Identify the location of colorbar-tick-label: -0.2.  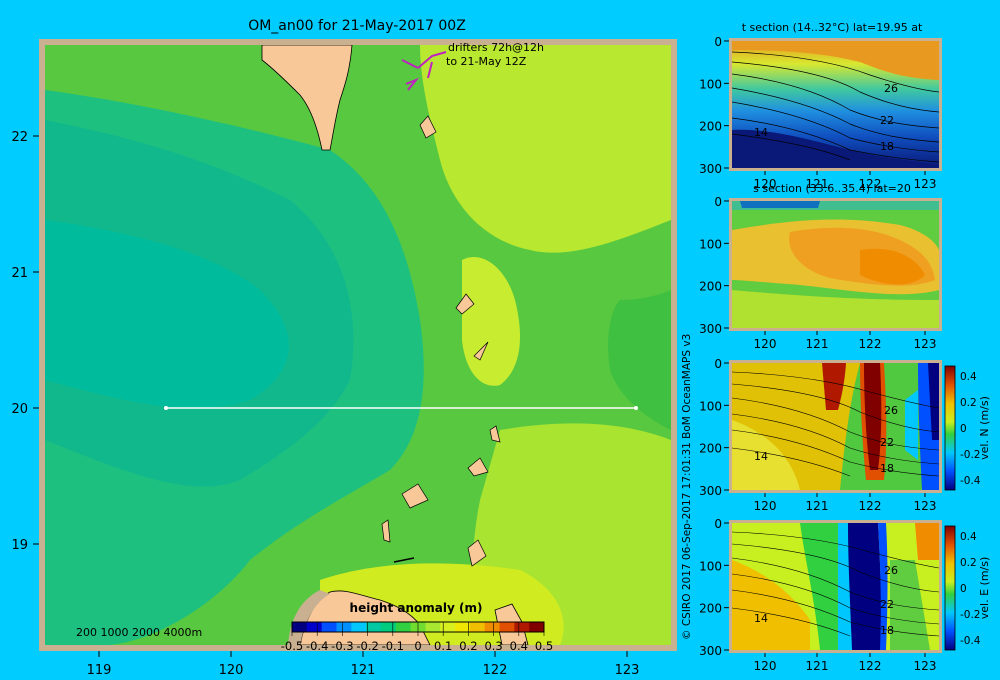
(367, 646).